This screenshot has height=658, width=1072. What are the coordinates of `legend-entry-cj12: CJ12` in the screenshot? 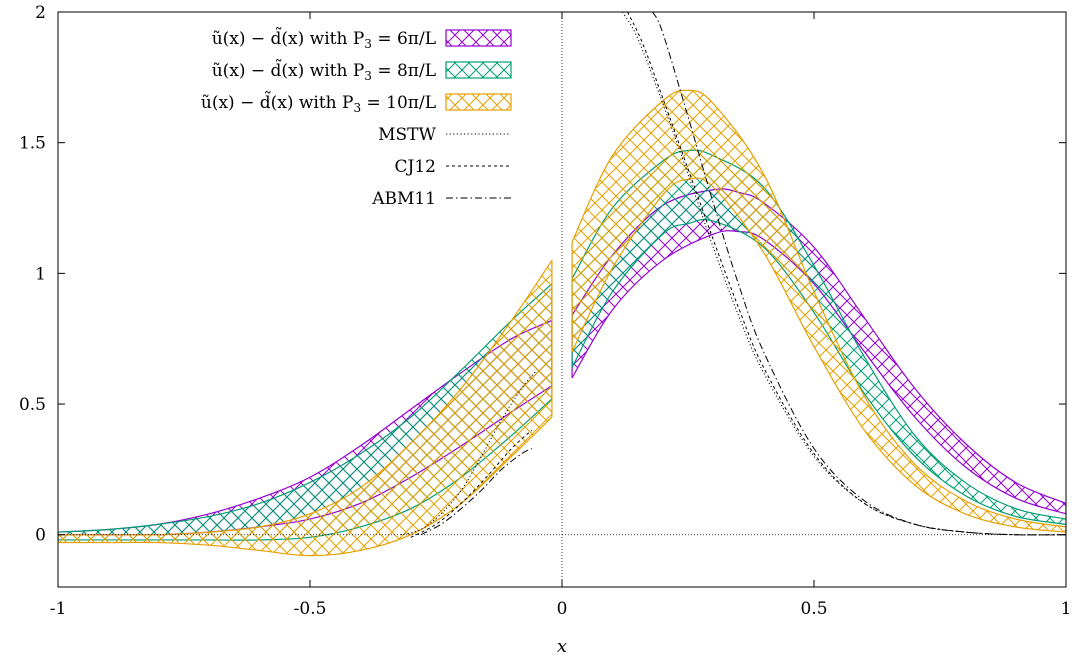 It's located at (453, 167).